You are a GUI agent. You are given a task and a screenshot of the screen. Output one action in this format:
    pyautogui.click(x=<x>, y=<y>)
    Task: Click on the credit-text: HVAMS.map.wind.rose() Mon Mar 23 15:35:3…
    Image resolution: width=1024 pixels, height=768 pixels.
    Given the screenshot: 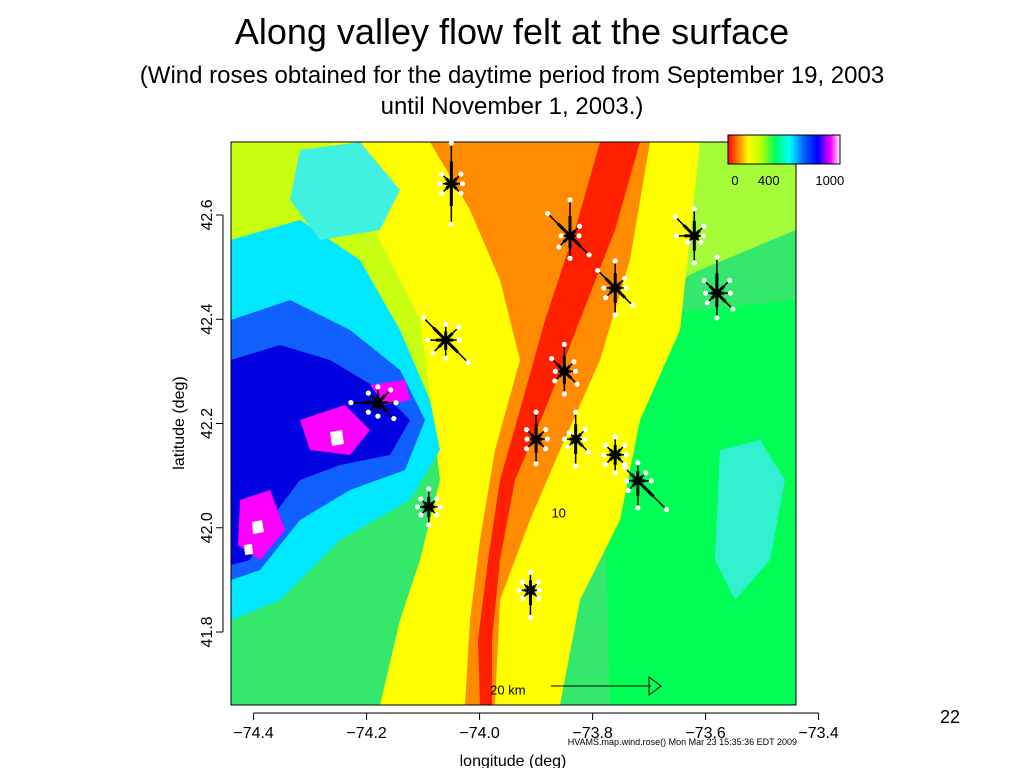 What is the action you would take?
    pyautogui.click(x=682, y=742)
    